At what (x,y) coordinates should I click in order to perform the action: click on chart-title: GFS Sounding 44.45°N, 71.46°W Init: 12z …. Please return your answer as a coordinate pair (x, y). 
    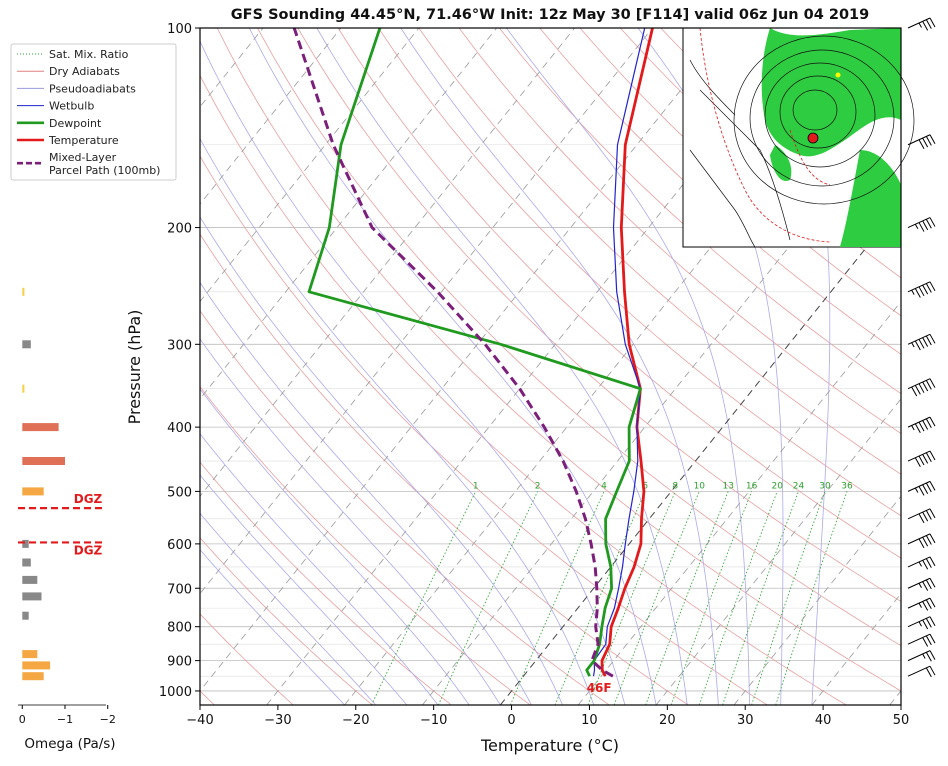
    Looking at the image, I should click on (550, 15).